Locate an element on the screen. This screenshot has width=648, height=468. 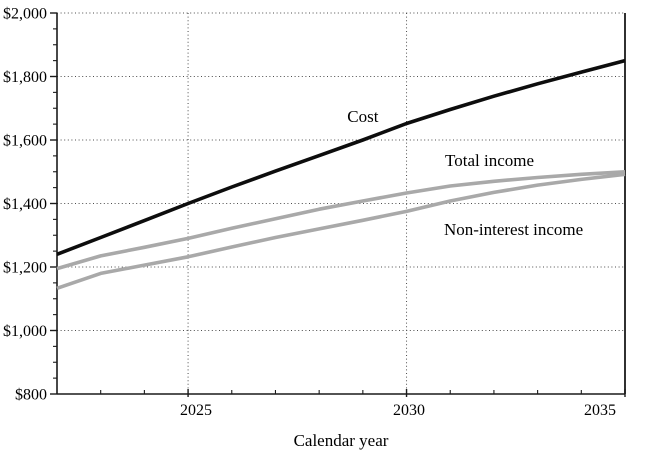
series-label-non-interest-income: Non-interest income is located at coordinates (513, 229).